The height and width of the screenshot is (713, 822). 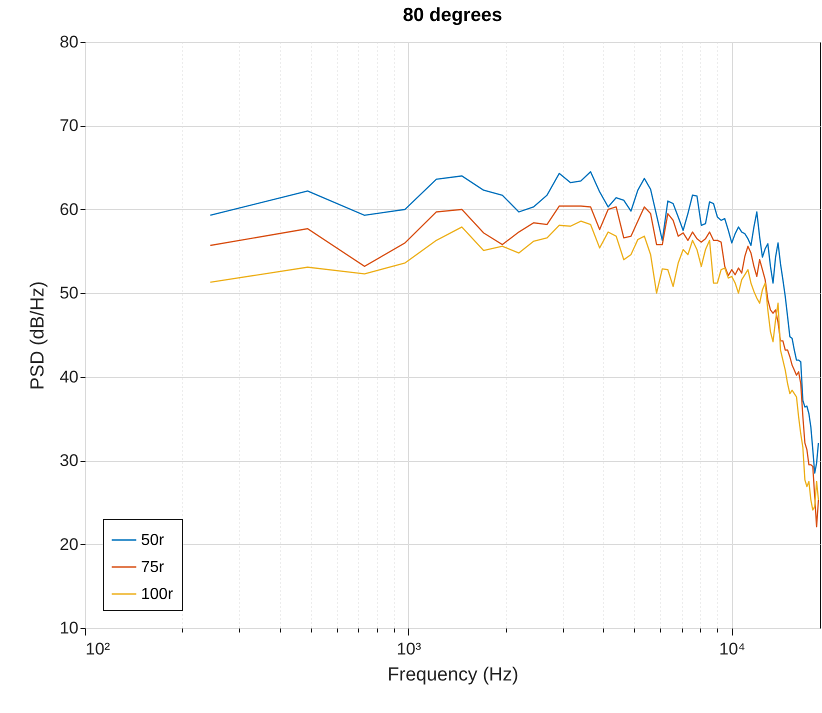 What do you see at coordinates (157, 594) in the screenshot?
I see `legend-label: 100r` at bounding box center [157, 594].